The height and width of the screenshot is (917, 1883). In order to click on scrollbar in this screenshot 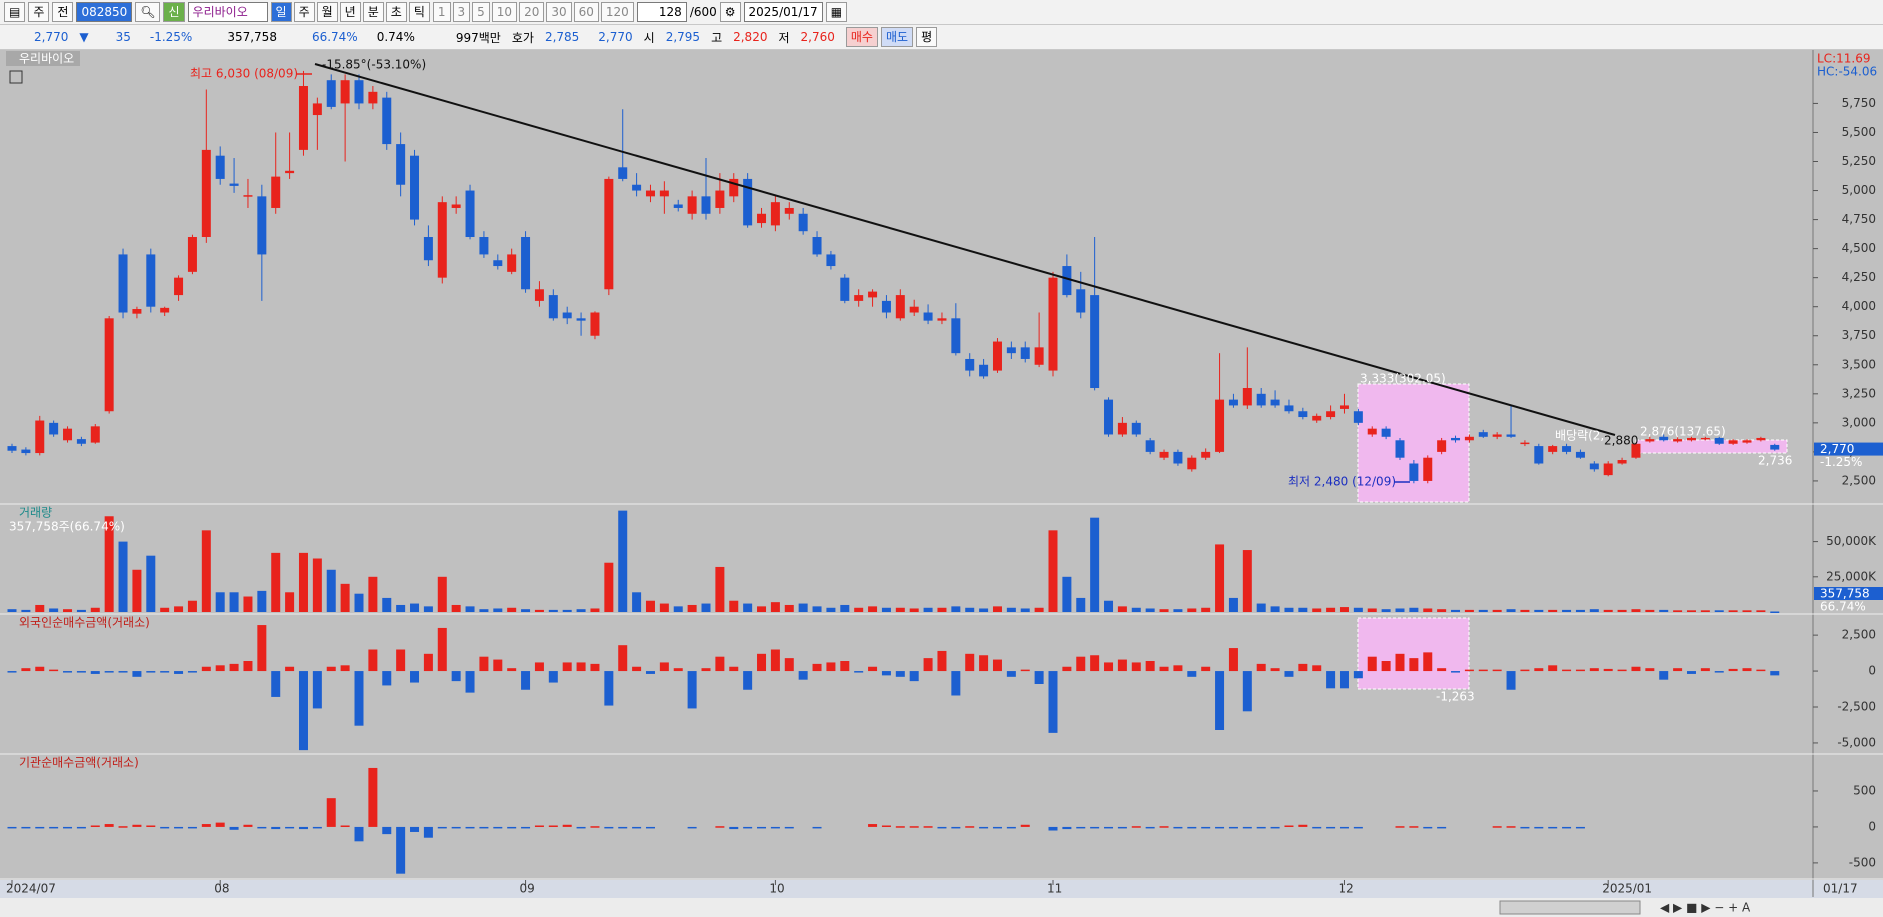, I will do `click(941, 907)`.